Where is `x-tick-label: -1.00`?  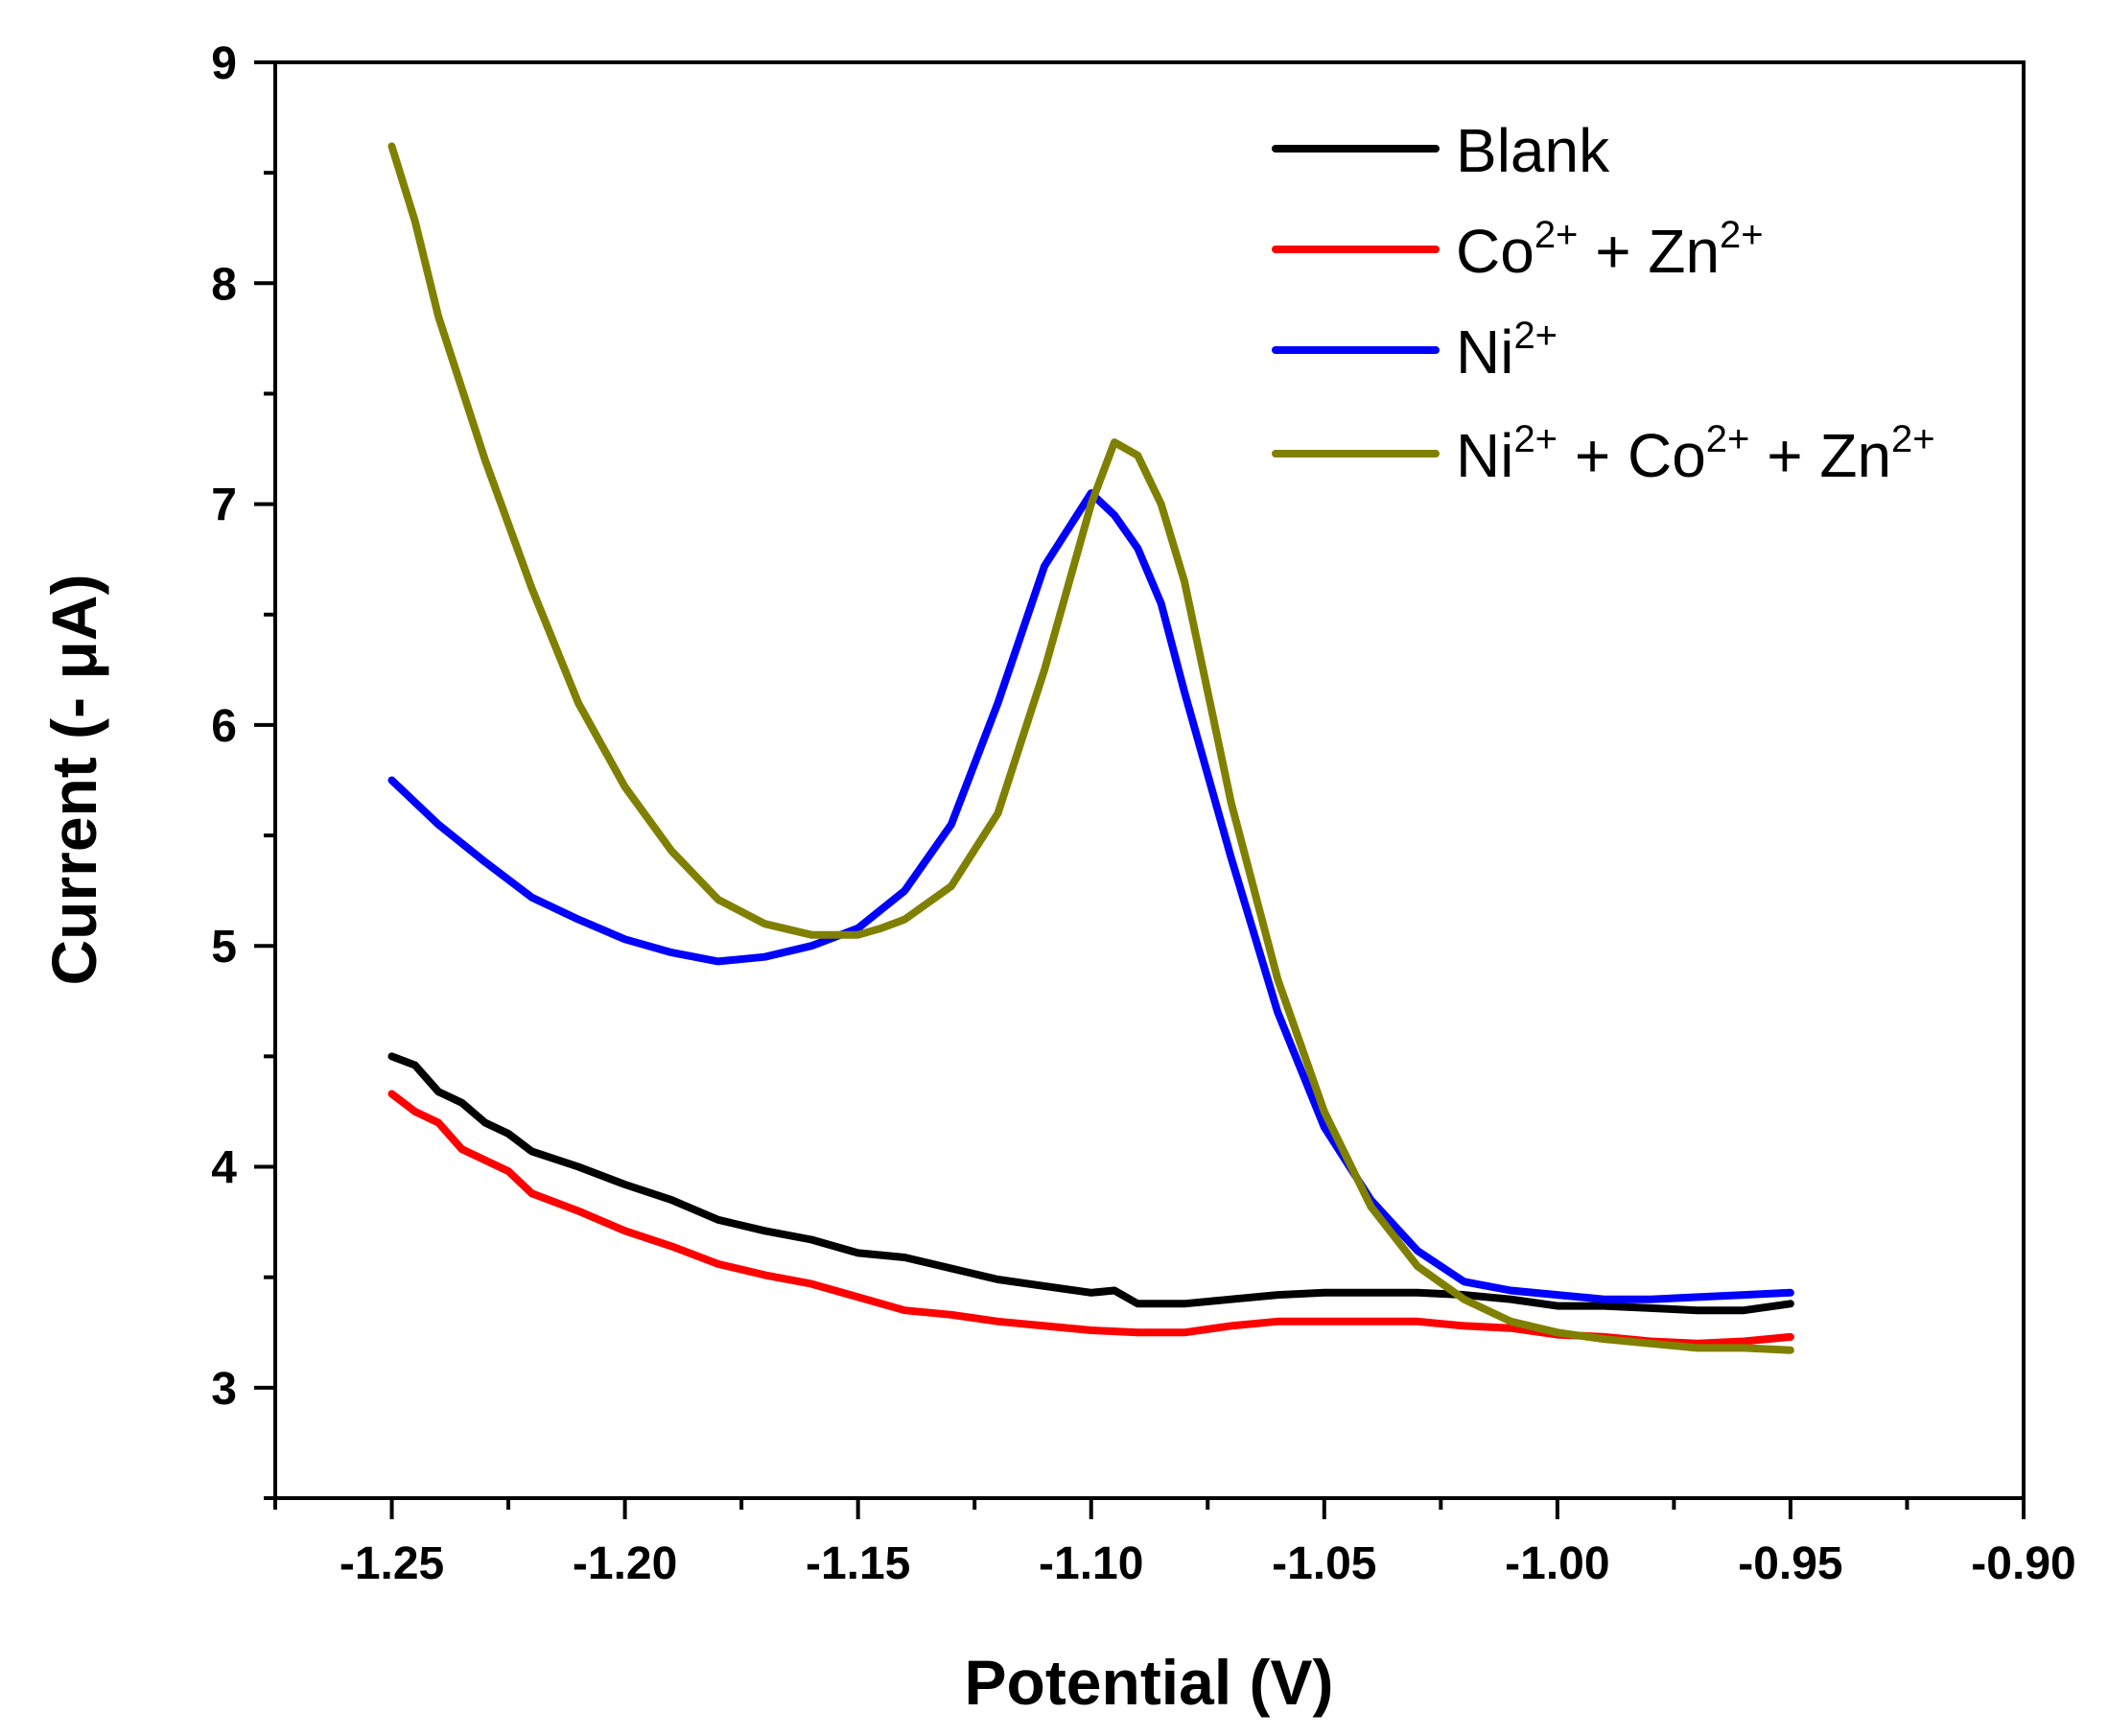 x-tick-label: -1.00 is located at coordinates (1557, 1563).